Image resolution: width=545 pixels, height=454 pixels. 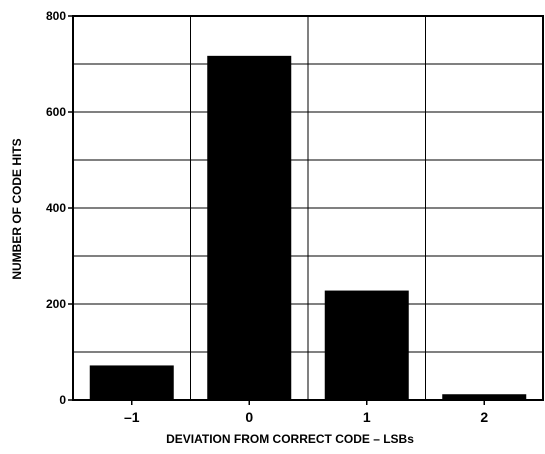 What do you see at coordinates (62, 400) in the screenshot?
I see `y-tick-label: 0` at bounding box center [62, 400].